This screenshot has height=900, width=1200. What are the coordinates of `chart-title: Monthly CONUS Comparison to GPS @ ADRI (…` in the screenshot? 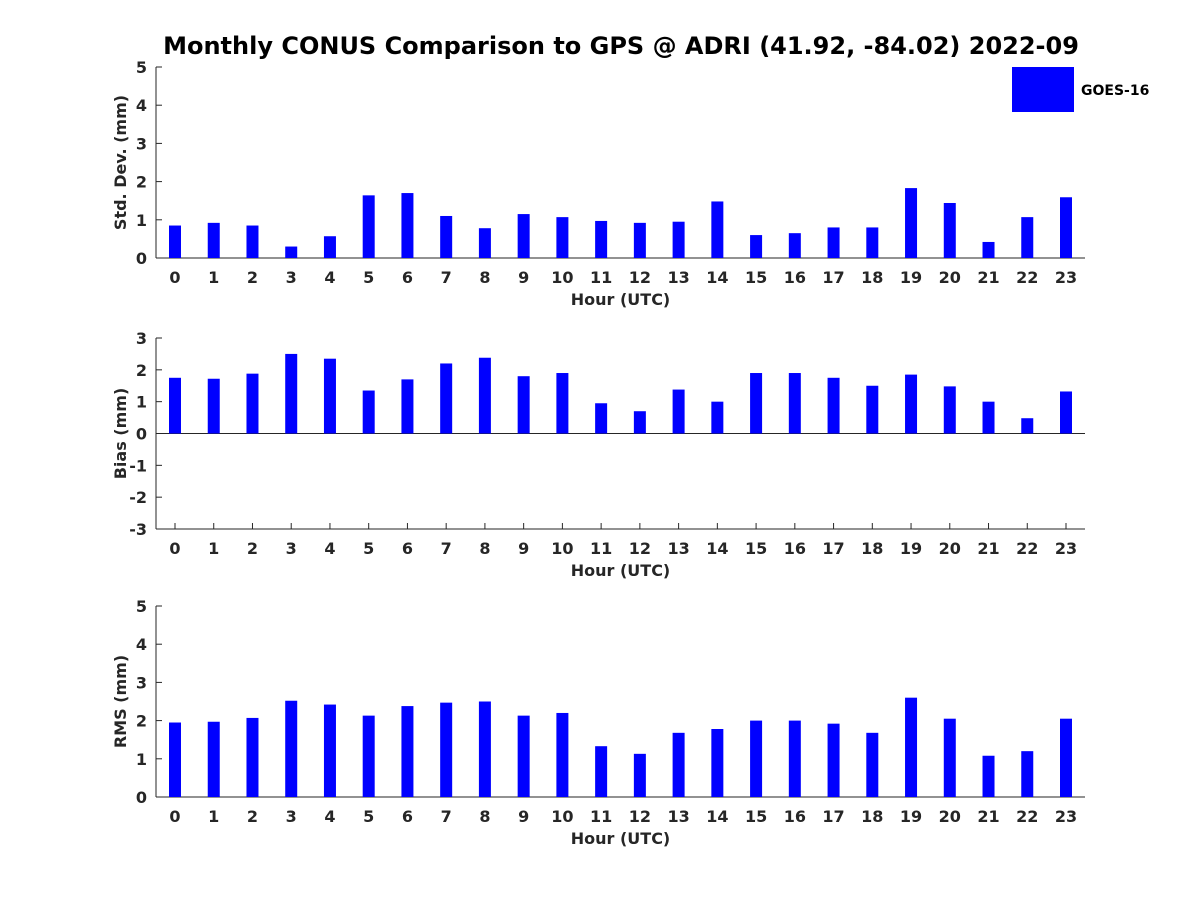 It's located at (621, 46).